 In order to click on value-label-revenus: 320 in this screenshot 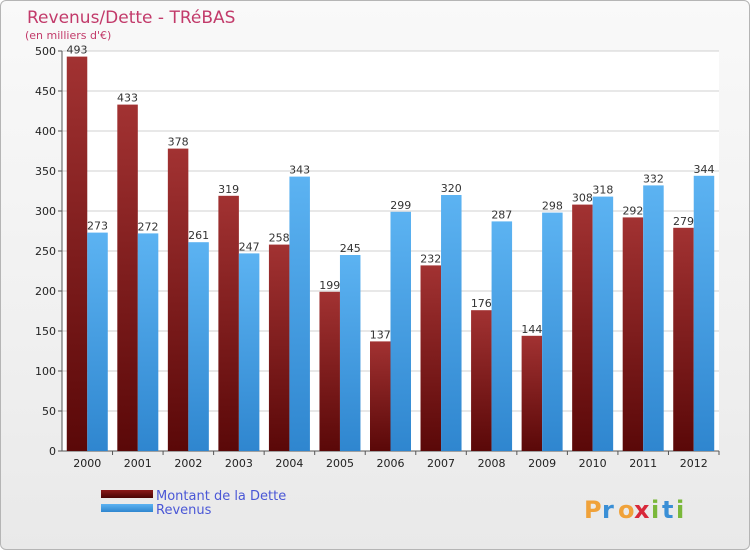, I will do `click(451, 188)`.